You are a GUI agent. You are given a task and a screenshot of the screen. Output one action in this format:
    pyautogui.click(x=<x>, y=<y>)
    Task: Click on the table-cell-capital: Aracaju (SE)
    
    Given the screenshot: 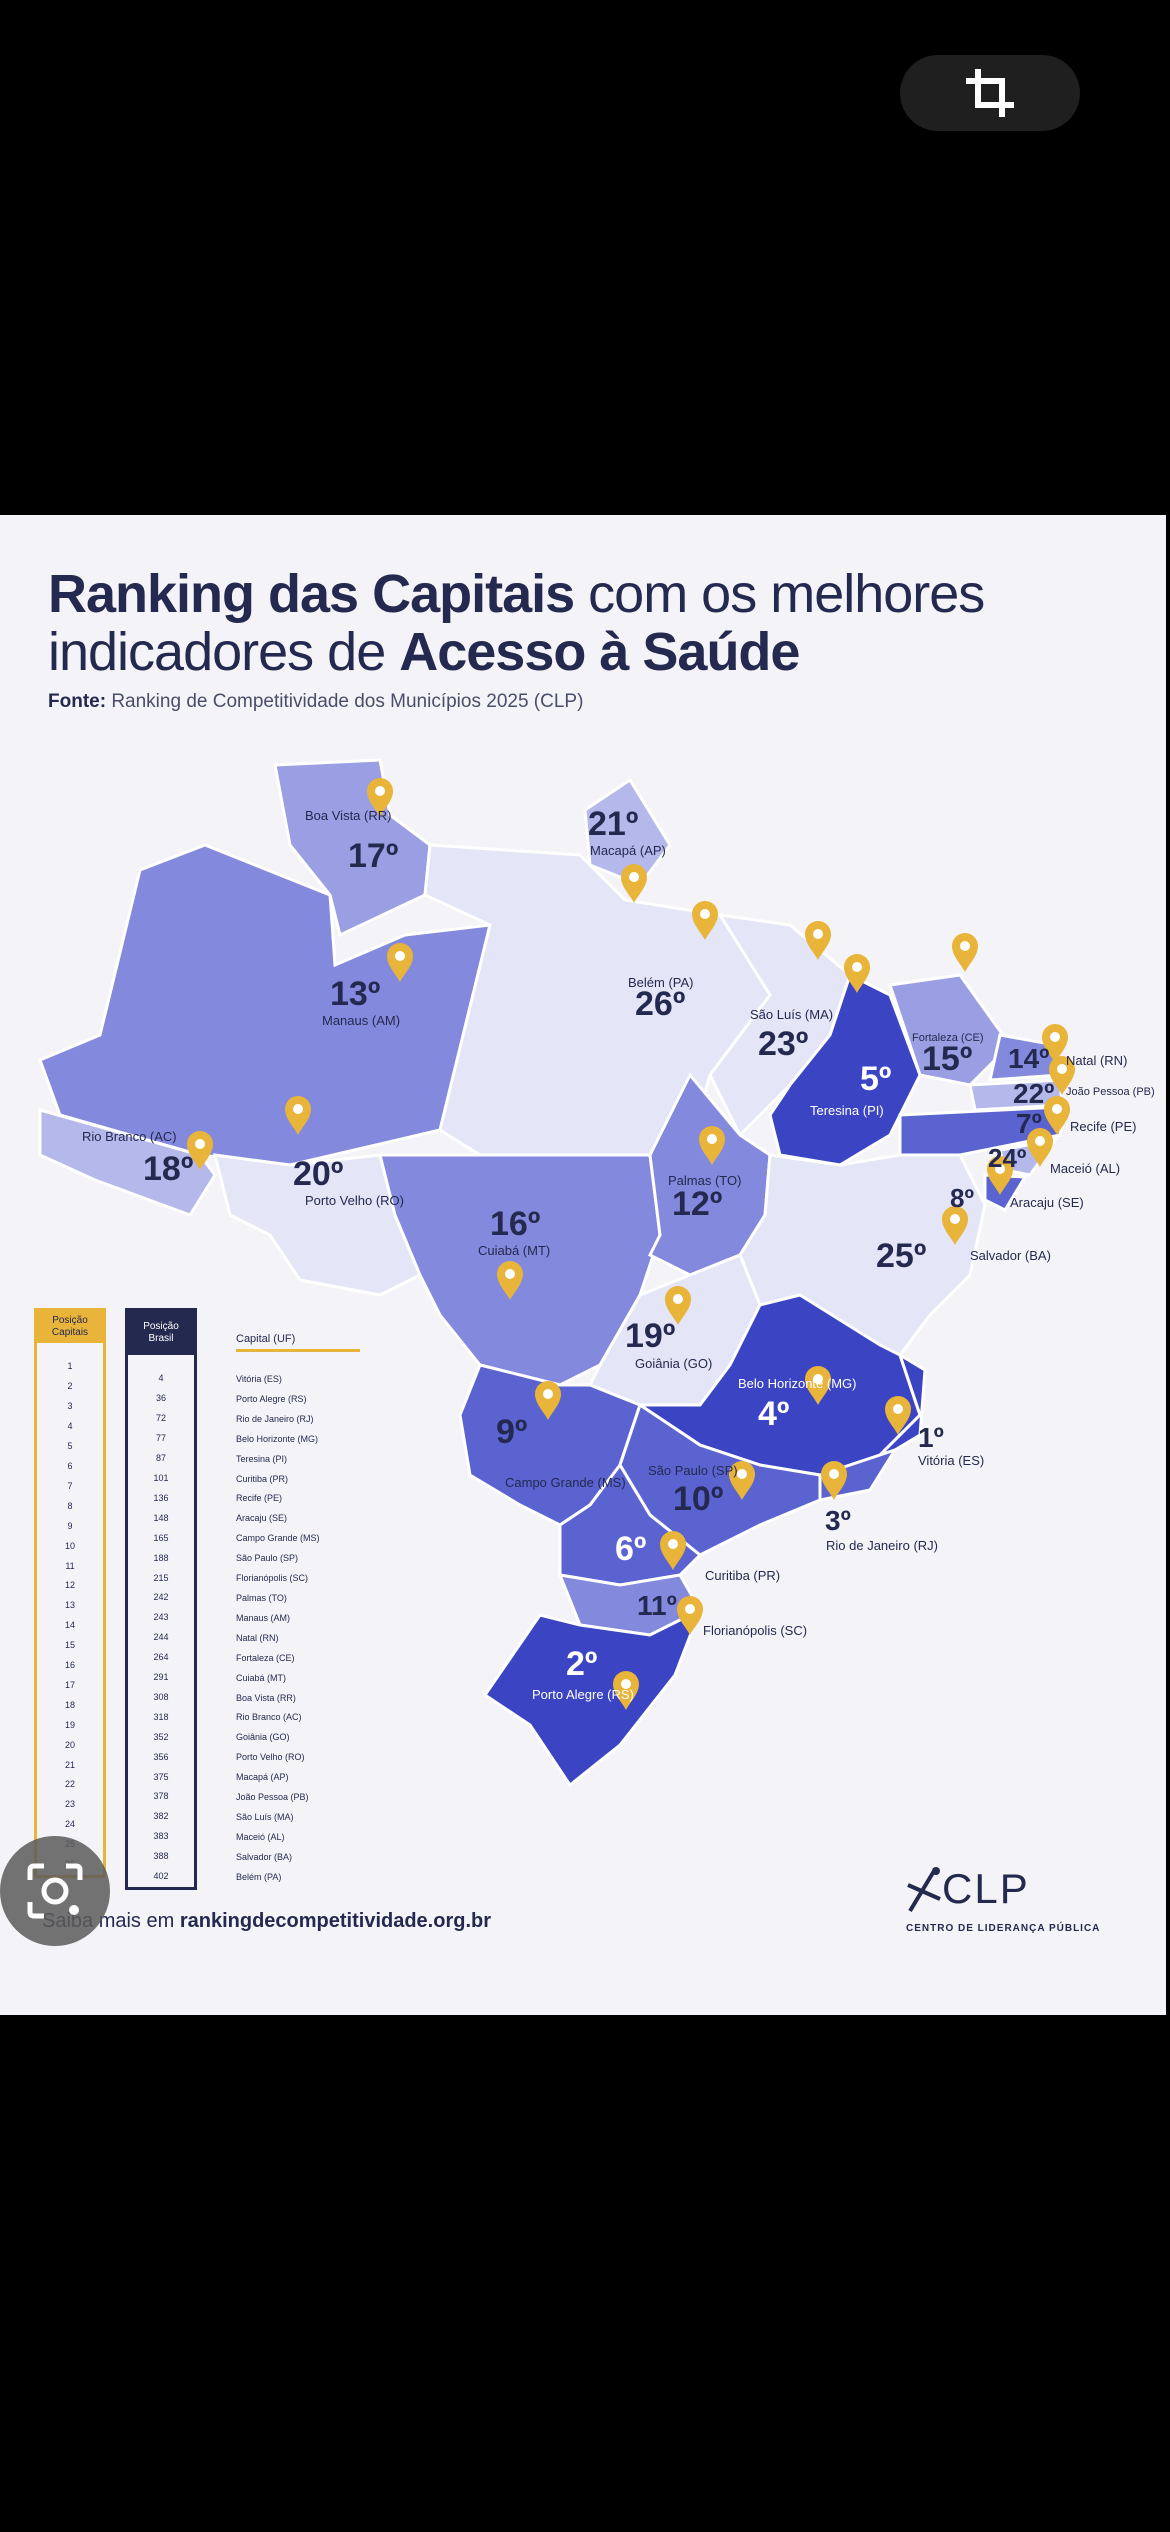 What is the action you would take?
    pyautogui.click(x=262, y=1518)
    